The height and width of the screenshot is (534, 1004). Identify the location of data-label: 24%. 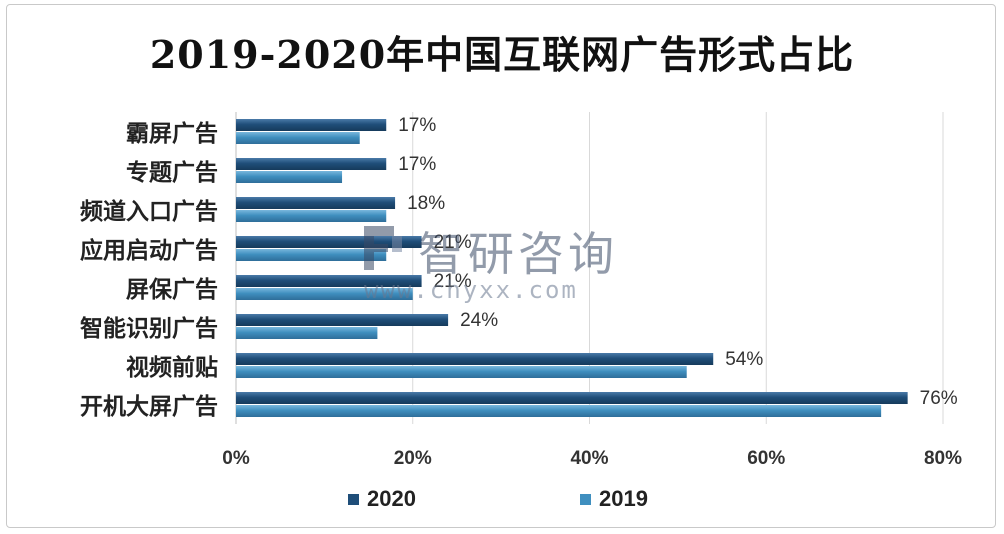
(479, 320).